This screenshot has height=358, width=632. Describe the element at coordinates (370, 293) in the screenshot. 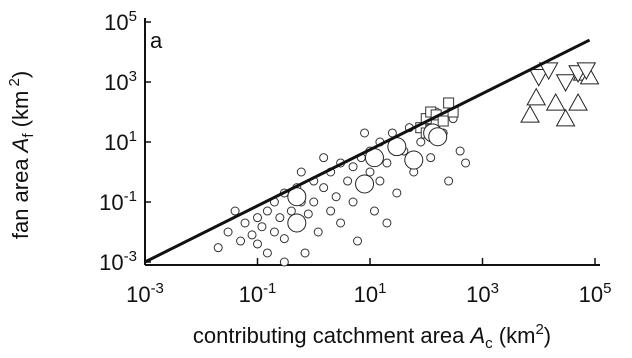

I see `x-tick-label: 10¹` at that location.